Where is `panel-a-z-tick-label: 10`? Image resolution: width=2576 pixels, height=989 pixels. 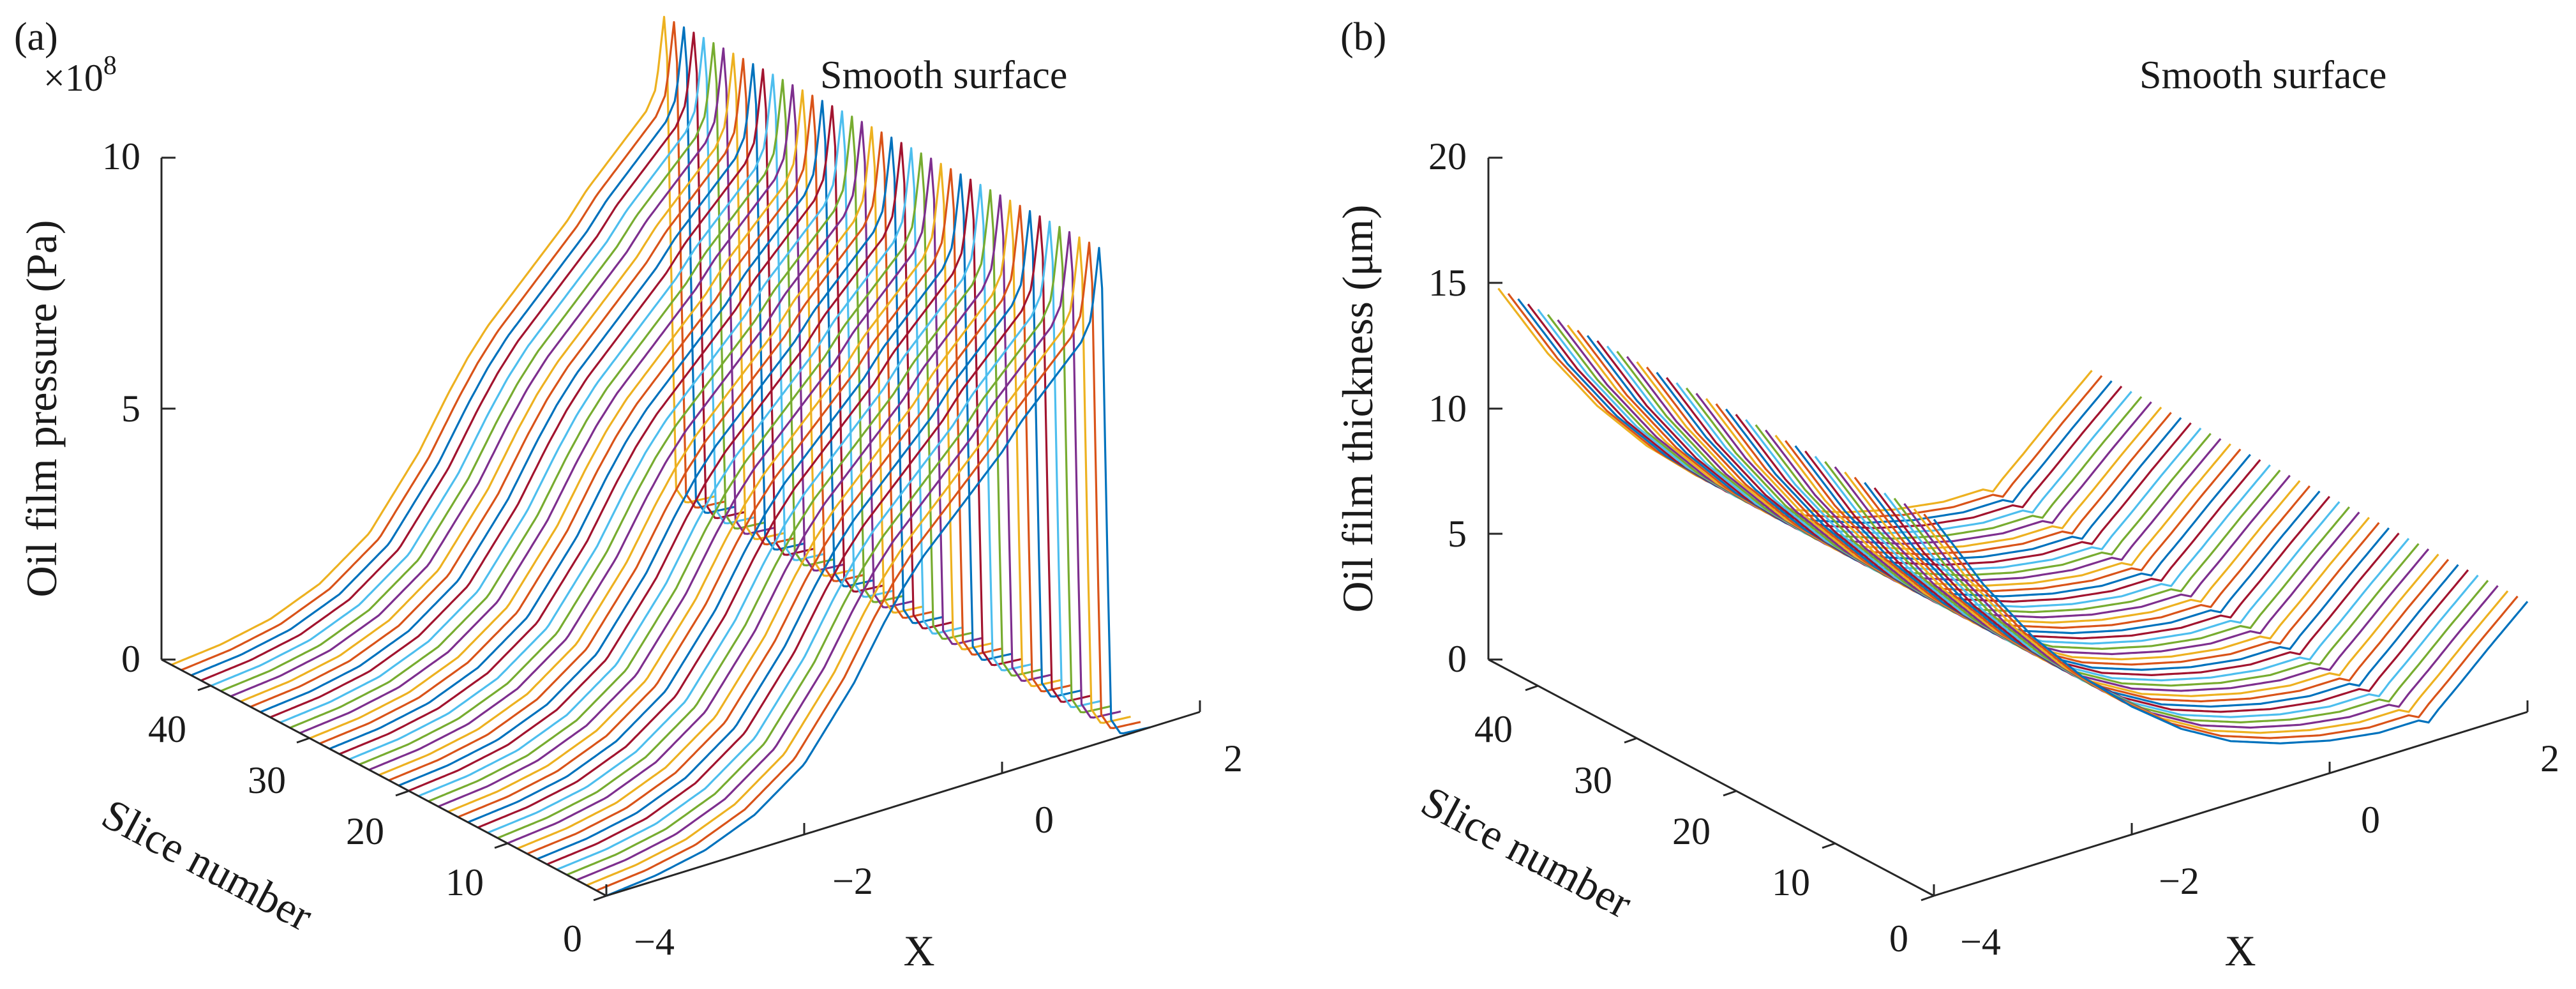
panel-a-z-tick-label: 10 is located at coordinates (121, 156).